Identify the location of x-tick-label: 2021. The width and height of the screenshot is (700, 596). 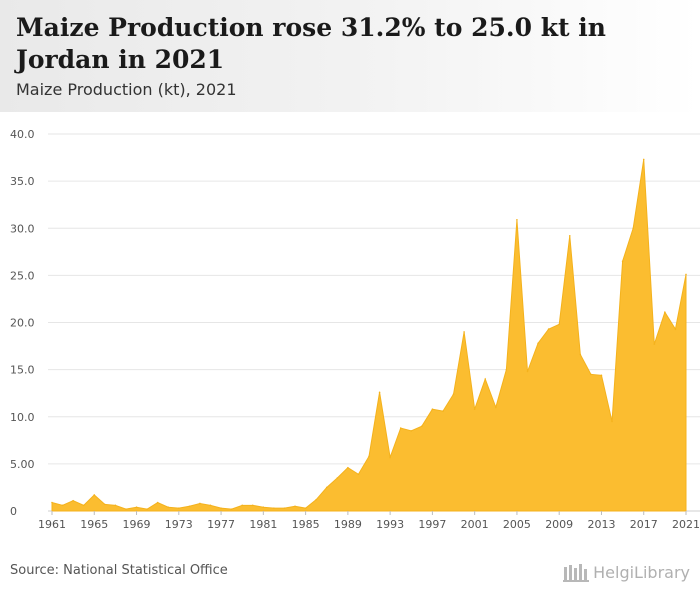
(686, 524).